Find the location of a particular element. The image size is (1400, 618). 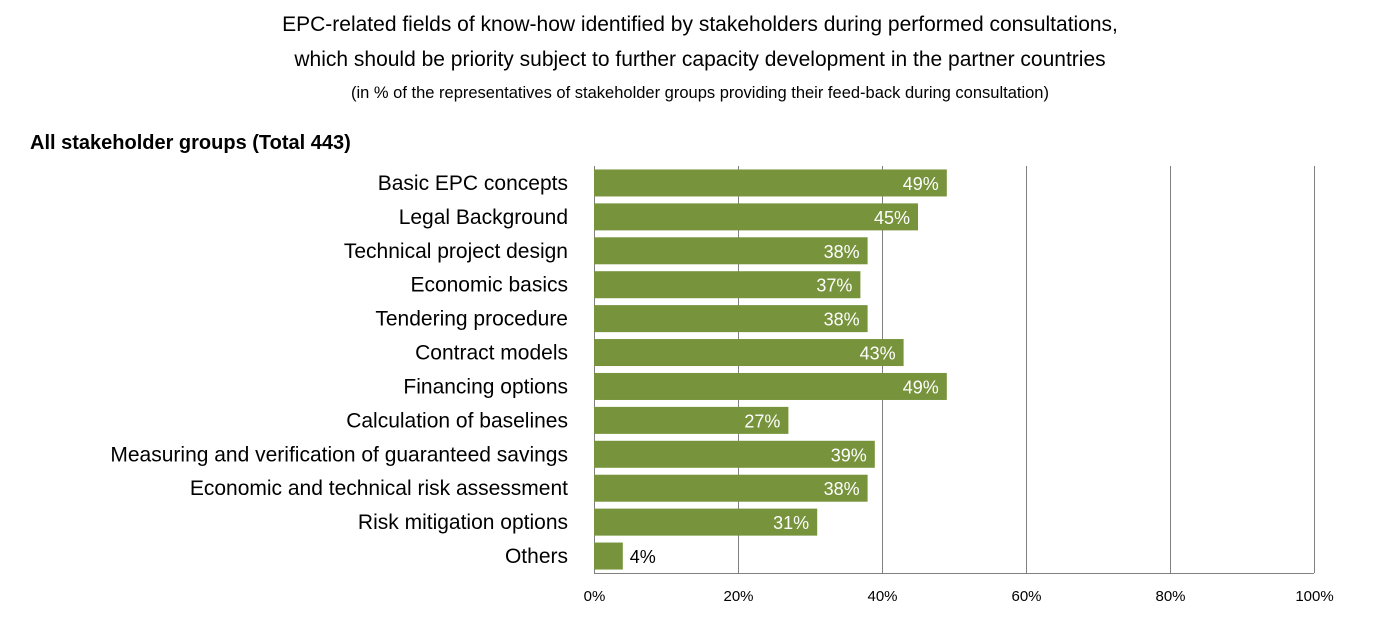

category-label: Calculation of baselines is located at coordinates (457, 420).